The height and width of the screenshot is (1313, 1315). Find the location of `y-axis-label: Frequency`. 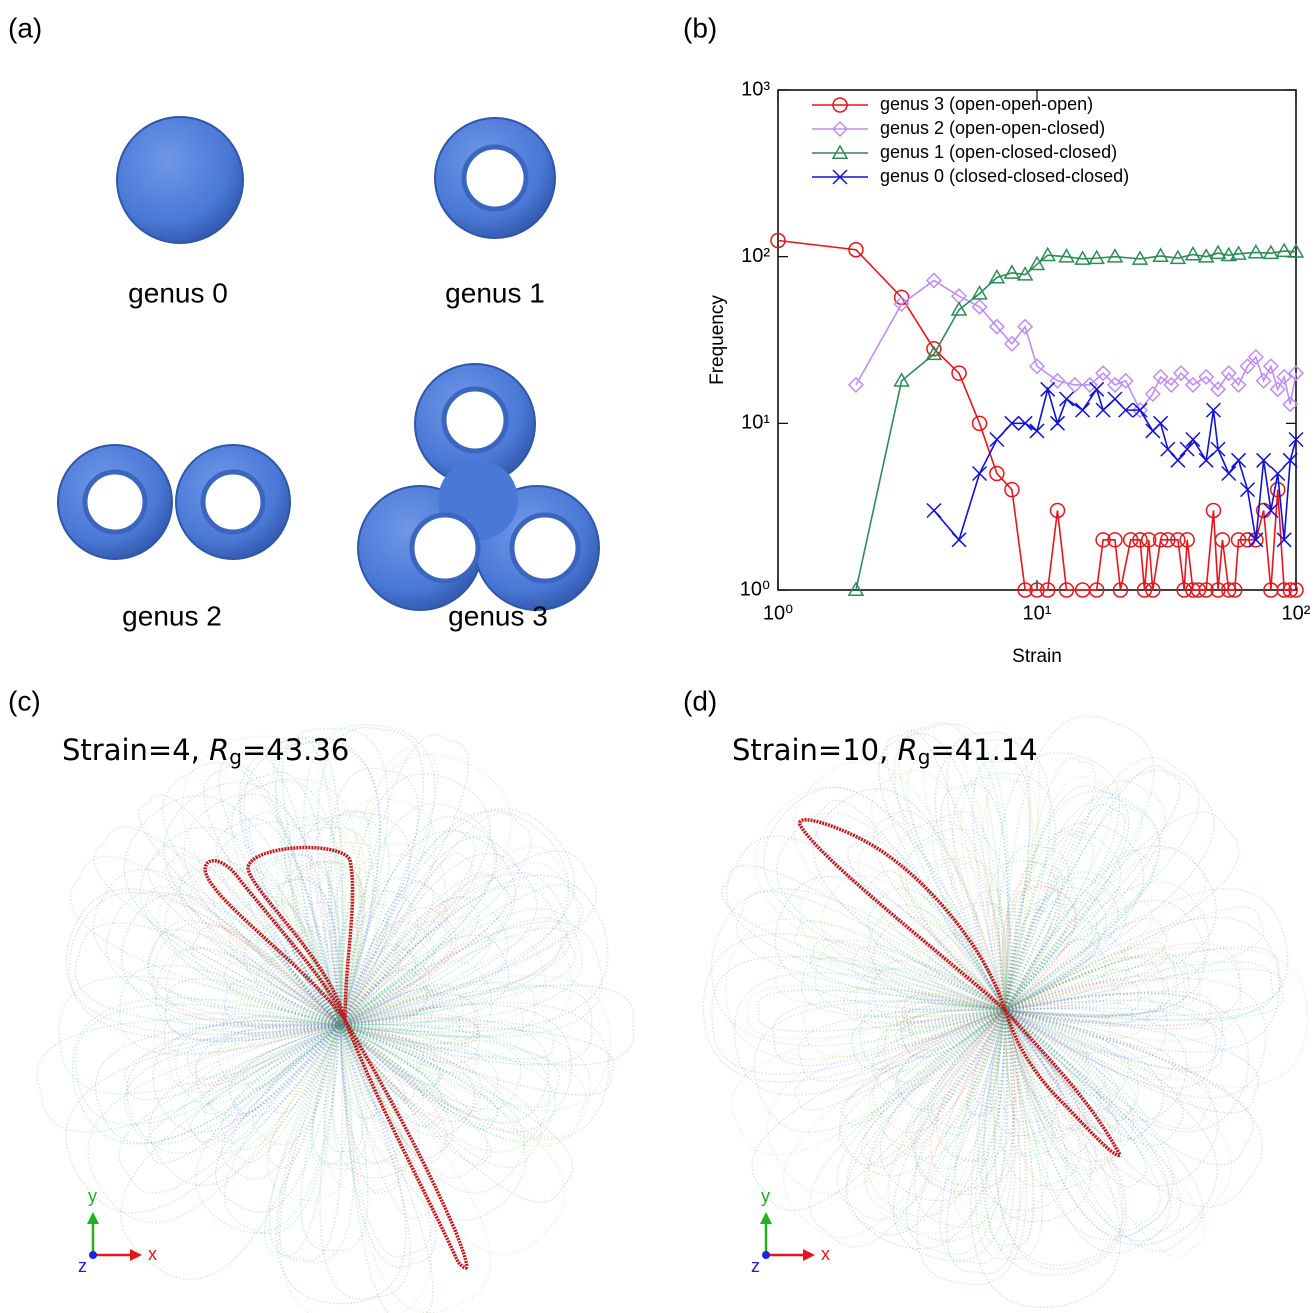

y-axis-label: Frequency is located at coordinates (717, 340).